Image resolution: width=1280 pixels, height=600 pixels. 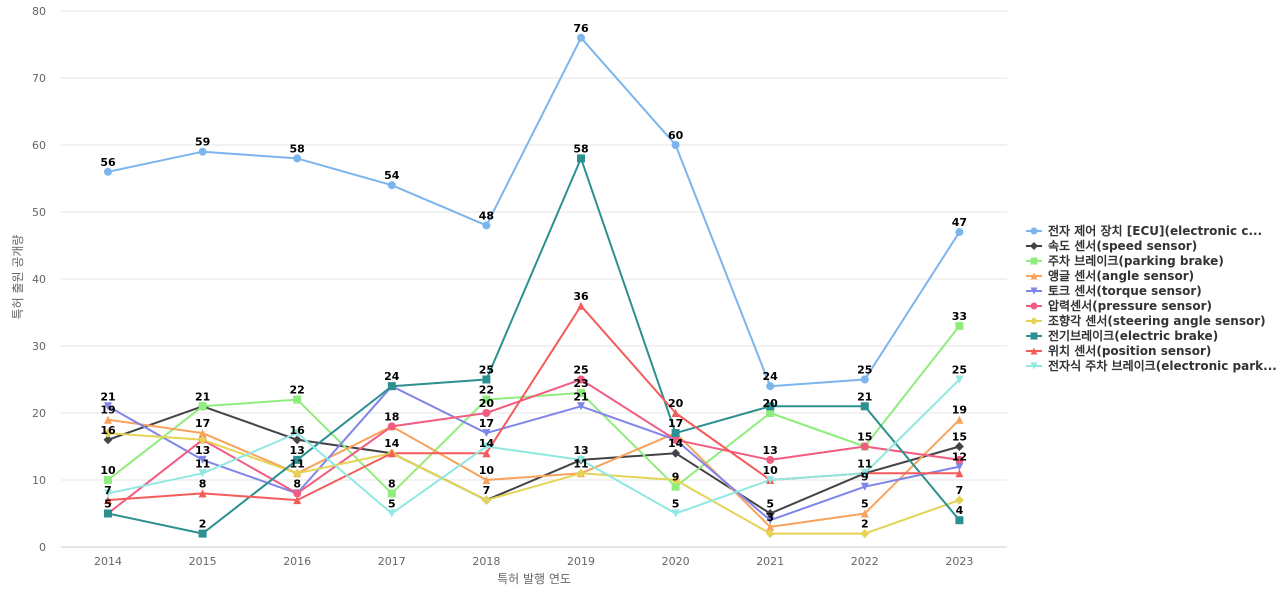 I want to click on legend-item: 압력센서(pressure sensor), so click(x=1119, y=305).